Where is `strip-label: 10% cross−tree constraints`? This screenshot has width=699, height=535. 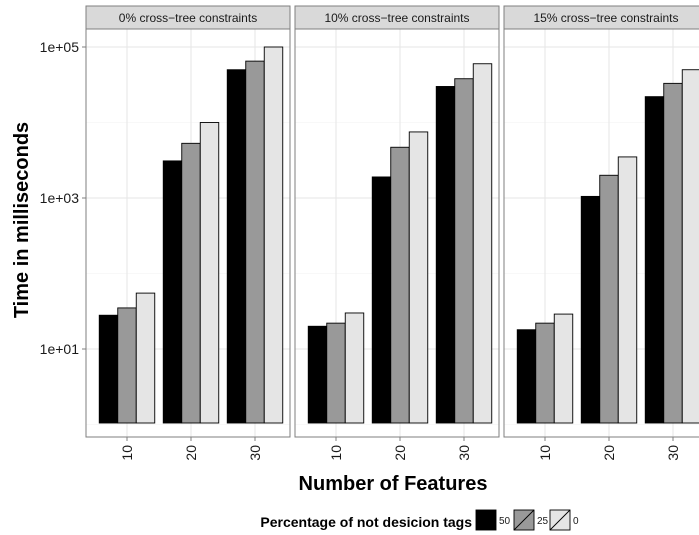
strip-label: 10% cross−tree constraints is located at coordinates (396, 18).